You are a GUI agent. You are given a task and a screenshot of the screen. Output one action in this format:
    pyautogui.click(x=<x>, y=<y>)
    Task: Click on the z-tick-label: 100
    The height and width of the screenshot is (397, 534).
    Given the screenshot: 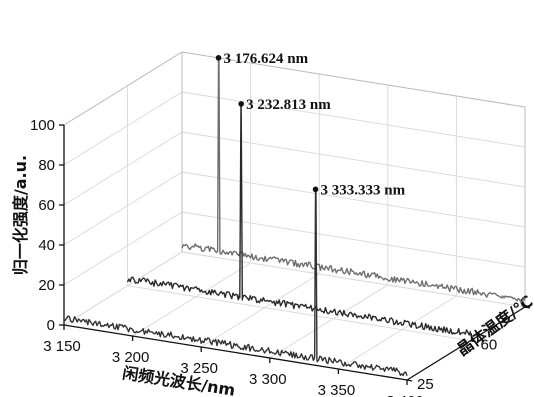 What is the action you would take?
    pyautogui.click(x=42, y=125)
    